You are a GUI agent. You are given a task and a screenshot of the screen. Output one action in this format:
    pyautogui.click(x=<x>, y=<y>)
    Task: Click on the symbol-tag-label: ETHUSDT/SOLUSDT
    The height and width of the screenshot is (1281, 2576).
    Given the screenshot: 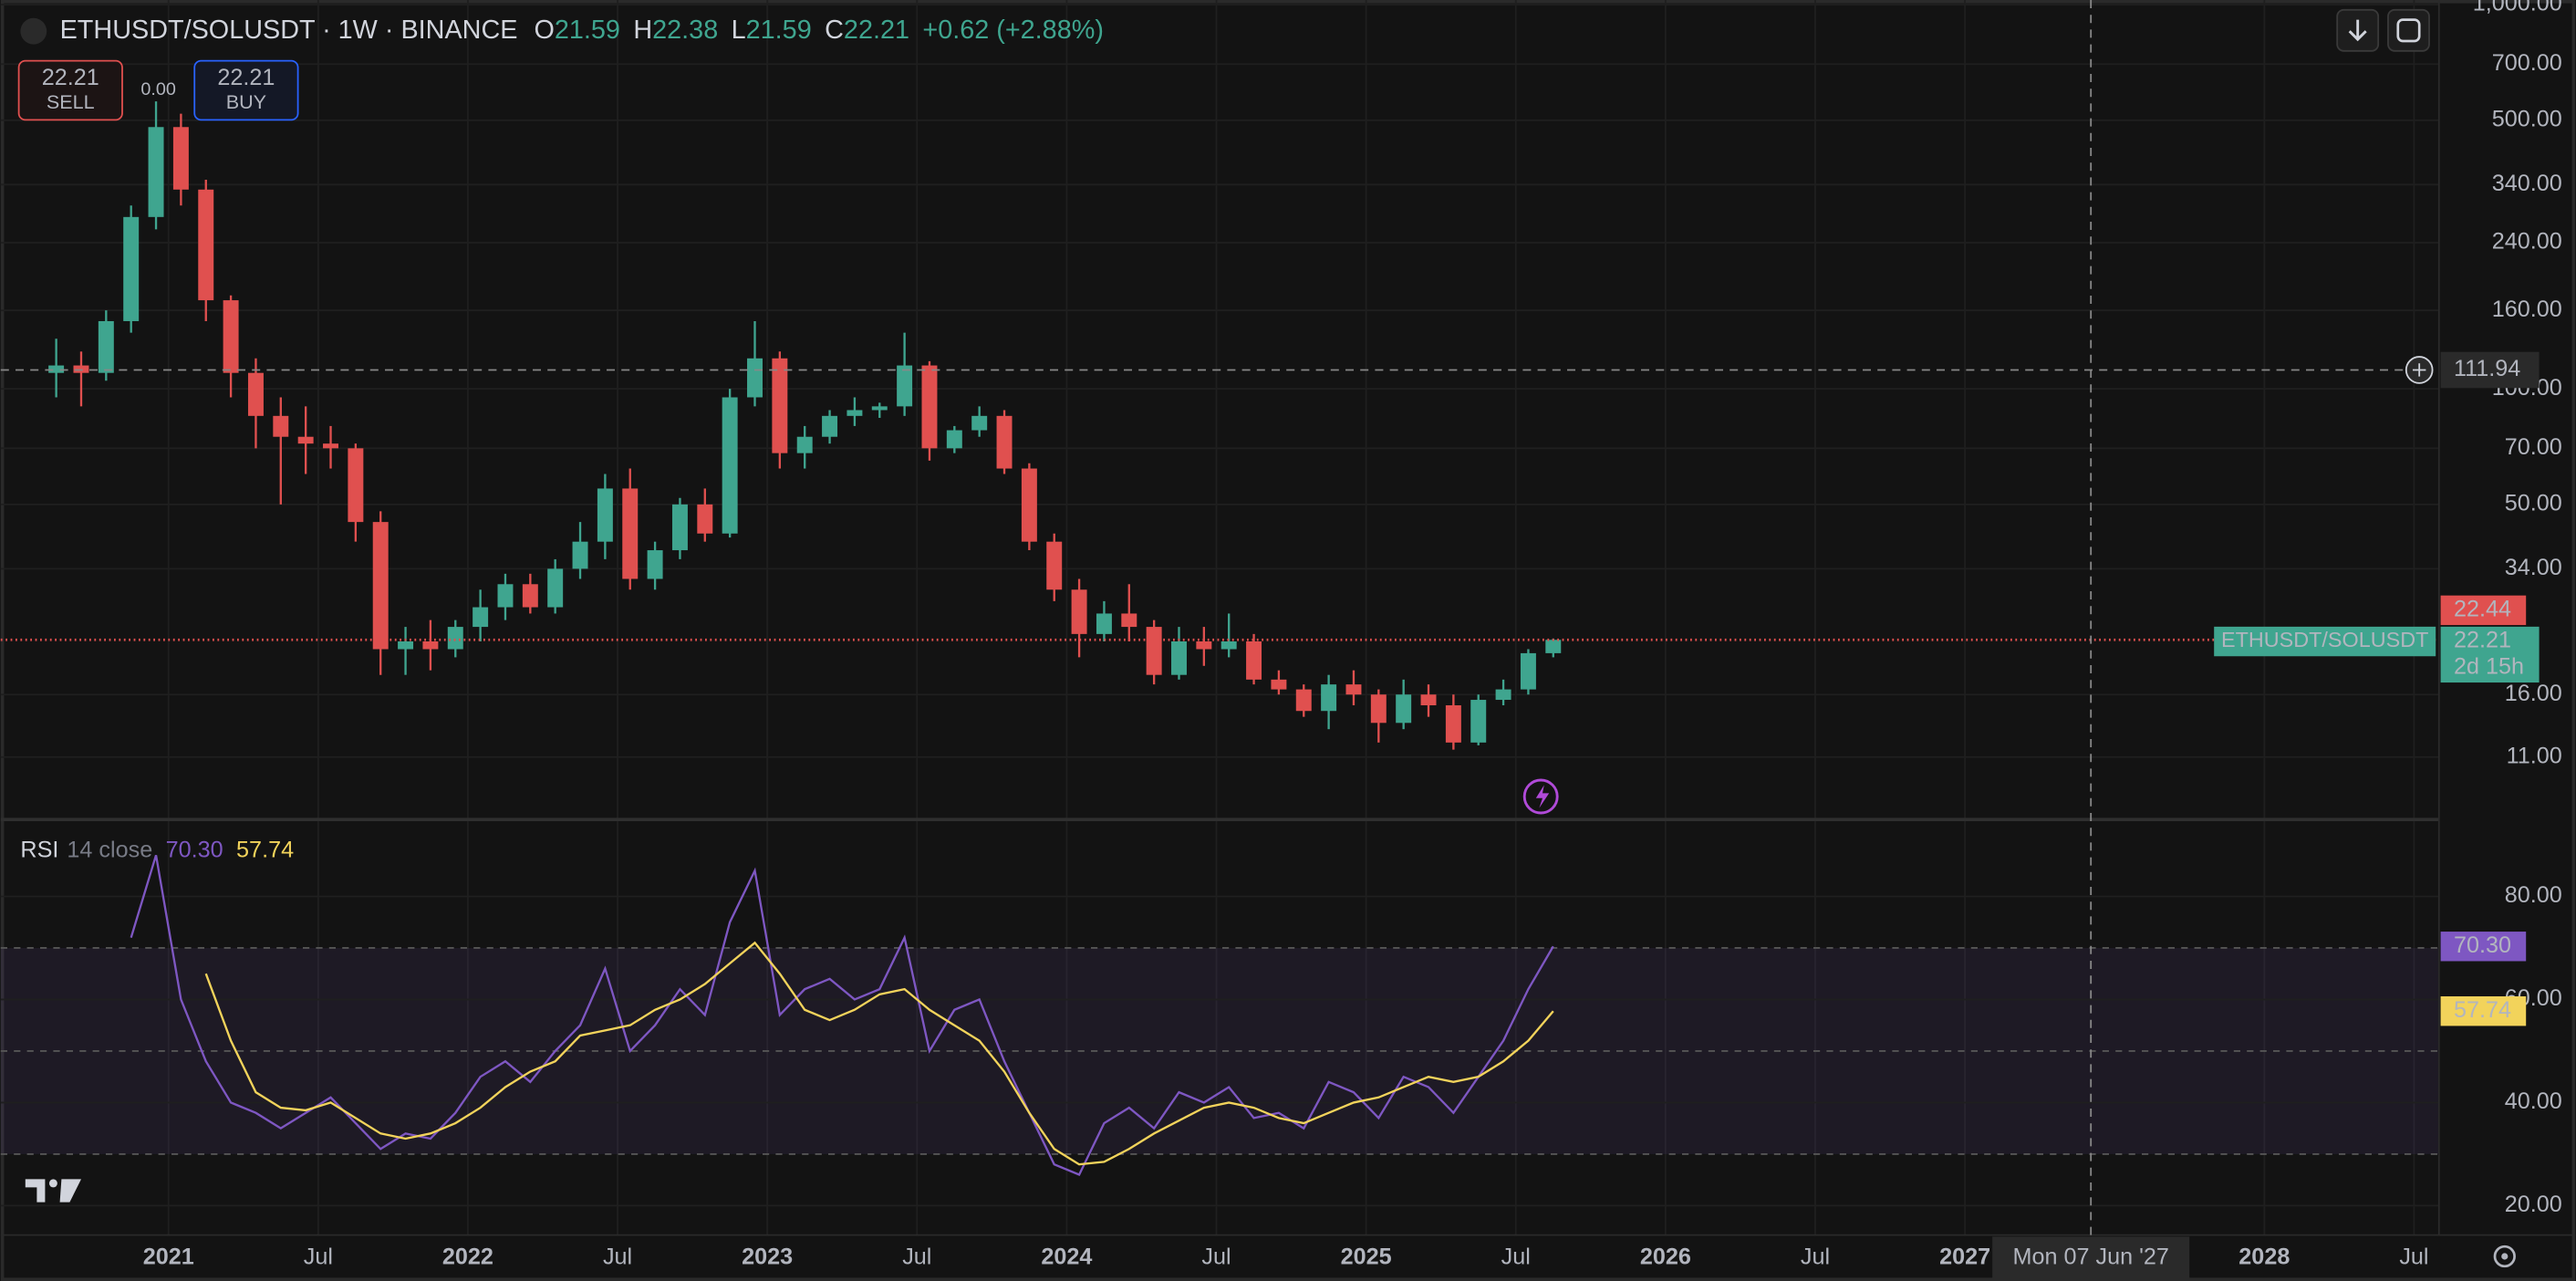 What is the action you would take?
    pyautogui.click(x=2324, y=640)
    